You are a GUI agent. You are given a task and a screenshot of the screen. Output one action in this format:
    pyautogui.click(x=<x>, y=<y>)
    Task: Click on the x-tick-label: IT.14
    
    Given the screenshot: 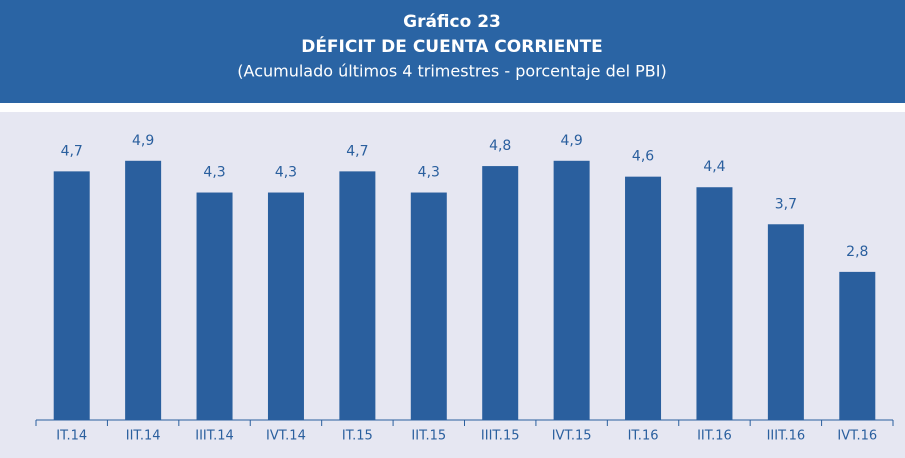 What is the action you would take?
    pyautogui.click(x=71, y=436)
    